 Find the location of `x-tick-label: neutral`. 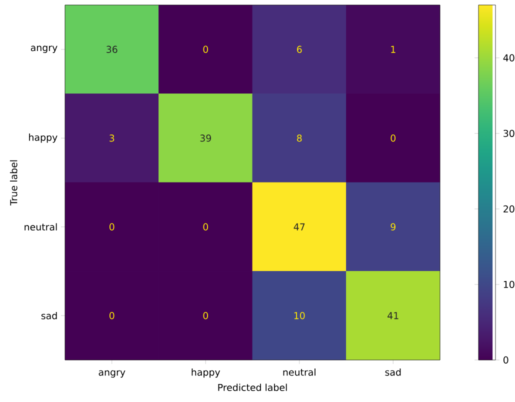

x-tick-label: neutral is located at coordinates (299, 372).